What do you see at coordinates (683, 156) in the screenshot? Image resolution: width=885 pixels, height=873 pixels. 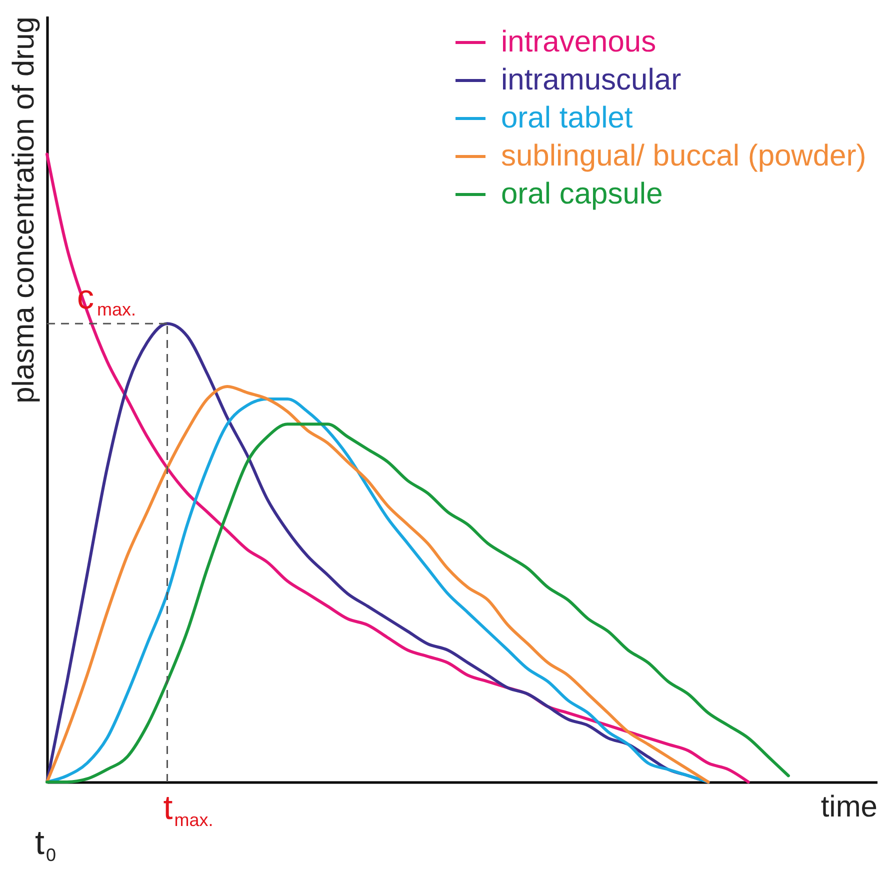 I see `legend-label: sublingual/ buccal (powder)` at bounding box center [683, 156].